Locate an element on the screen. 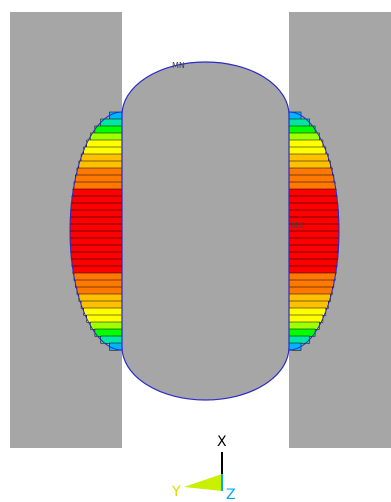  x-axis-label: X is located at coordinates (222, 442).